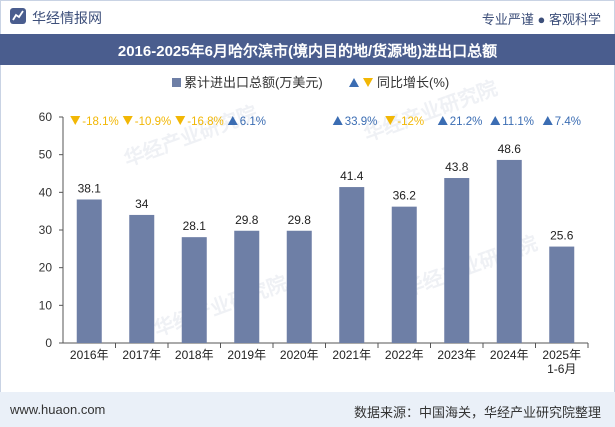 Image resolution: width=615 pixels, height=427 pixels. I want to click on legend-swatch-total, so click(176, 82).